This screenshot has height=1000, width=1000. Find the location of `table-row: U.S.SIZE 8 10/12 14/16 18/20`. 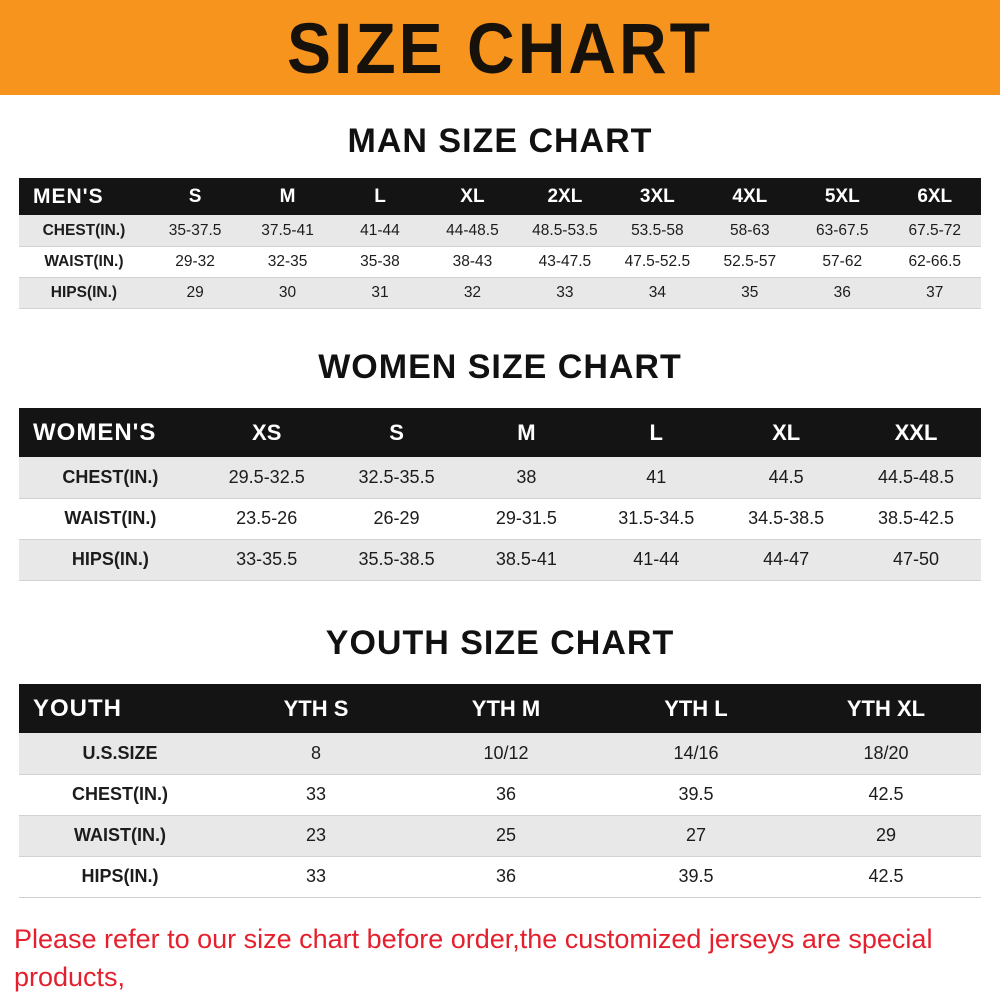

table-row: U.S.SIZE 8 10/12 14/16 18/20 is located at coordinates (500, 754).